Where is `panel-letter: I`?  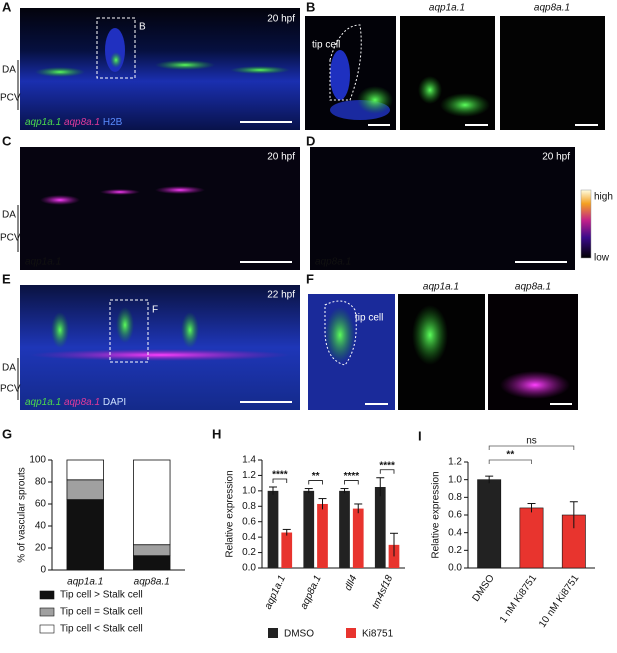 panel-letter: I is located at coordinates (420, 435).